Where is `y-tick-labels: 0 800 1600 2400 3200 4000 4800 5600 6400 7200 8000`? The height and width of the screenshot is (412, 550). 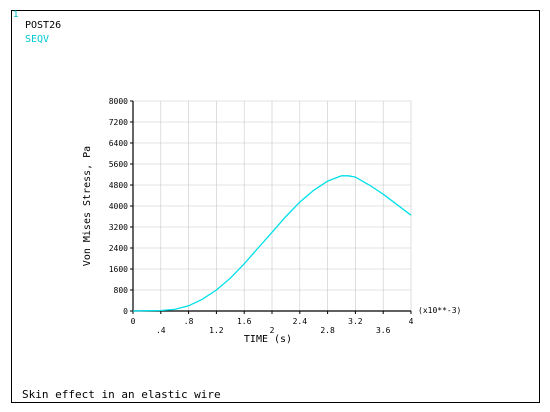
y-tick-labels: 0 800 1600 2400 3200 4000 4800 5600 6400 7200 8000 is located at coordinates (118, 206).